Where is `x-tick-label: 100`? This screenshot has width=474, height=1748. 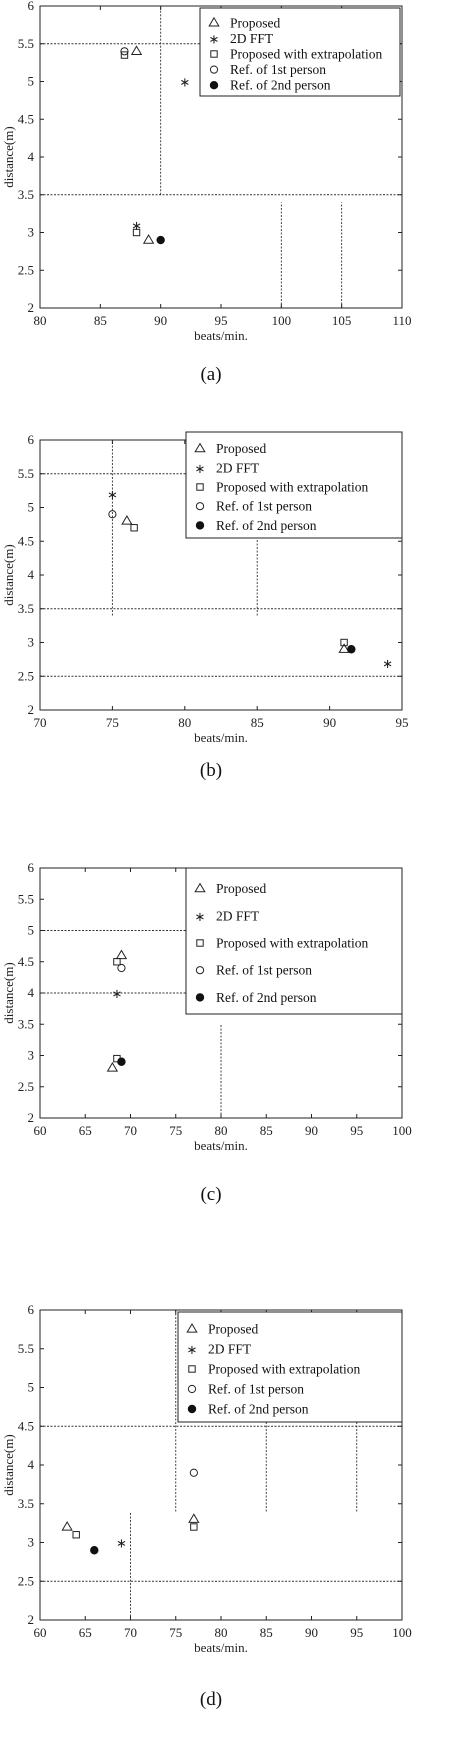
x-tick-label: 100 is located at coordinates (282, 320).